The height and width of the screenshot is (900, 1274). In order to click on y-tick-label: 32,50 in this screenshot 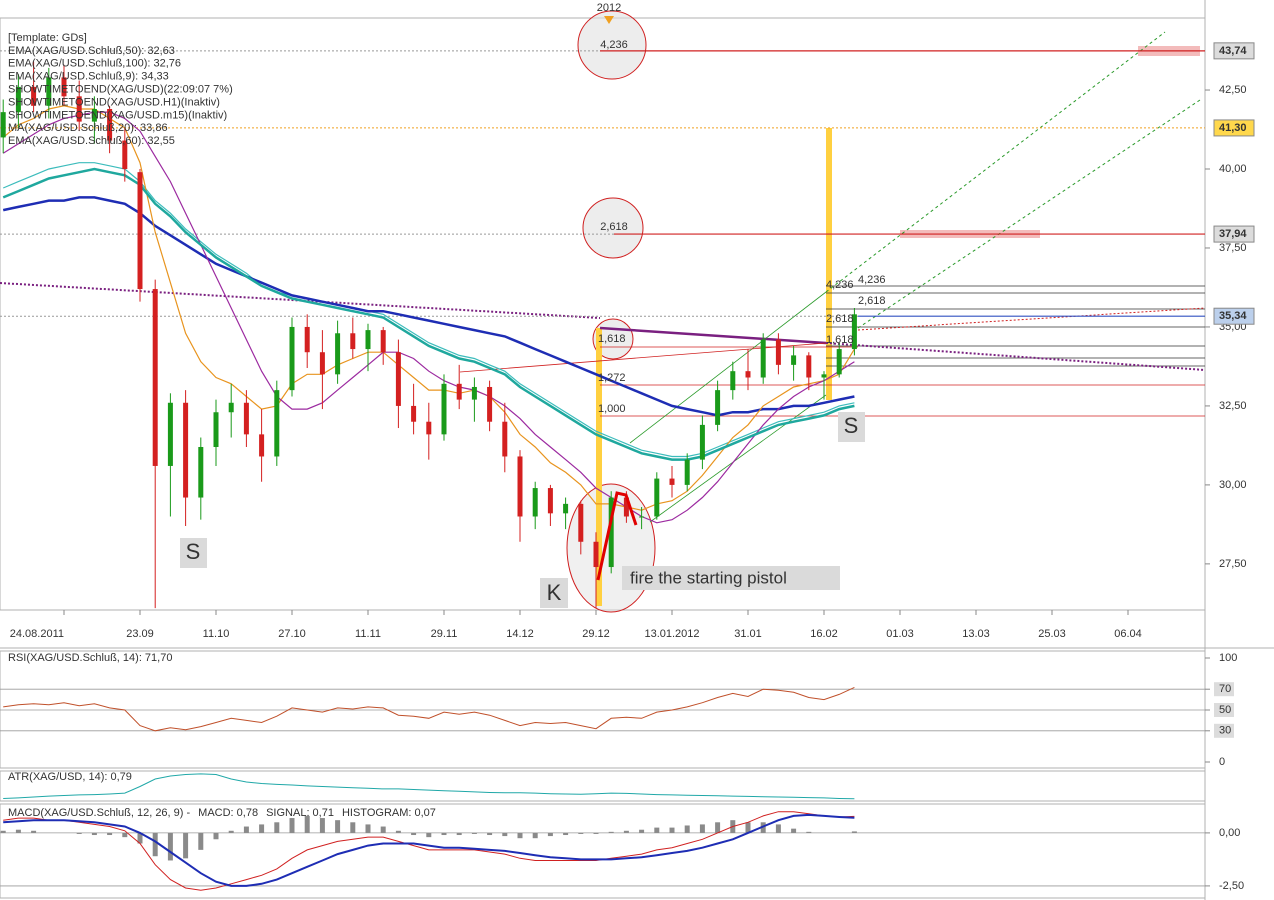, I will do `click(1233, 406)`.